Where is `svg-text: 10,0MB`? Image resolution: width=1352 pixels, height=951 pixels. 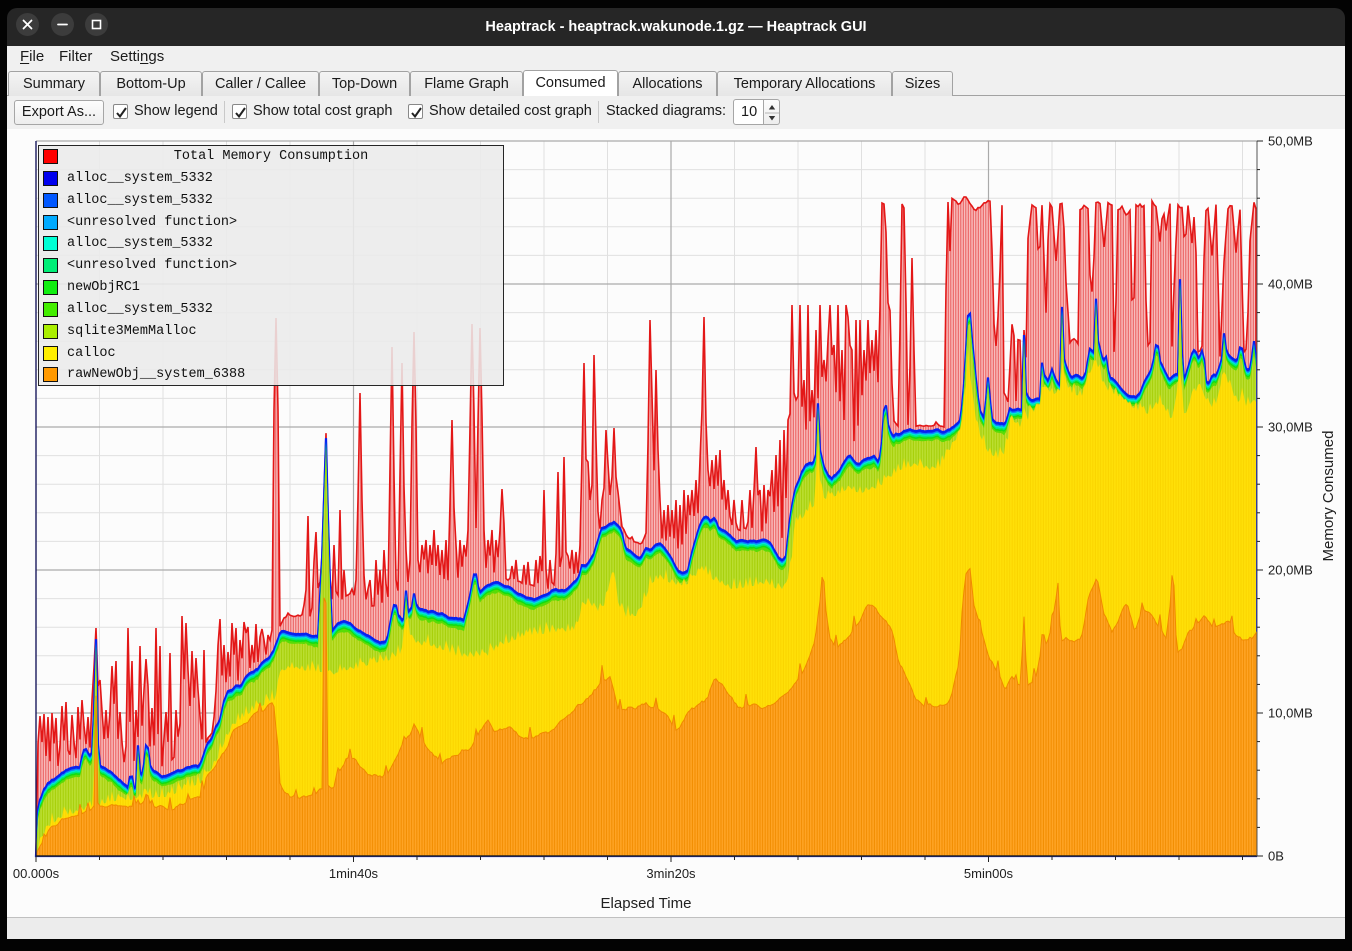
svg-text: 10,0MB is located at coordinates (1290, 713).